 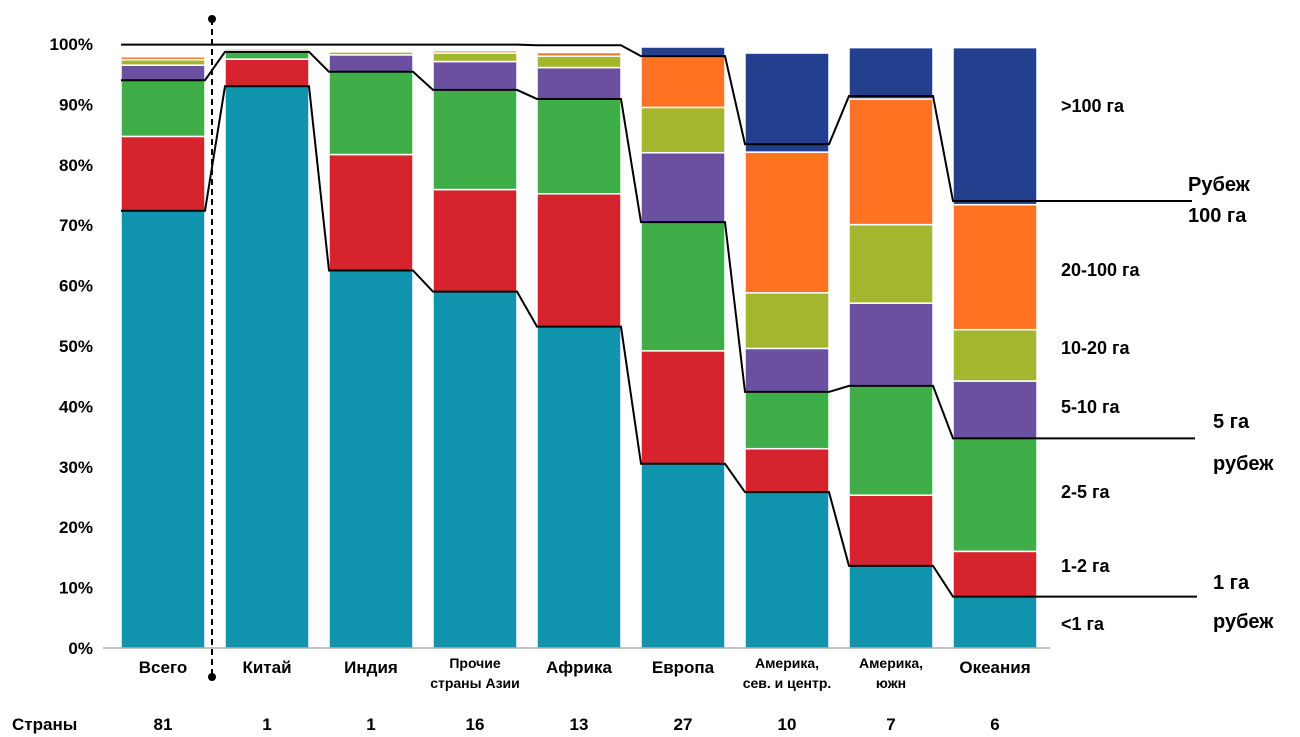 I want to click on y-tick-label: 60%, so click(x=76, y=286).